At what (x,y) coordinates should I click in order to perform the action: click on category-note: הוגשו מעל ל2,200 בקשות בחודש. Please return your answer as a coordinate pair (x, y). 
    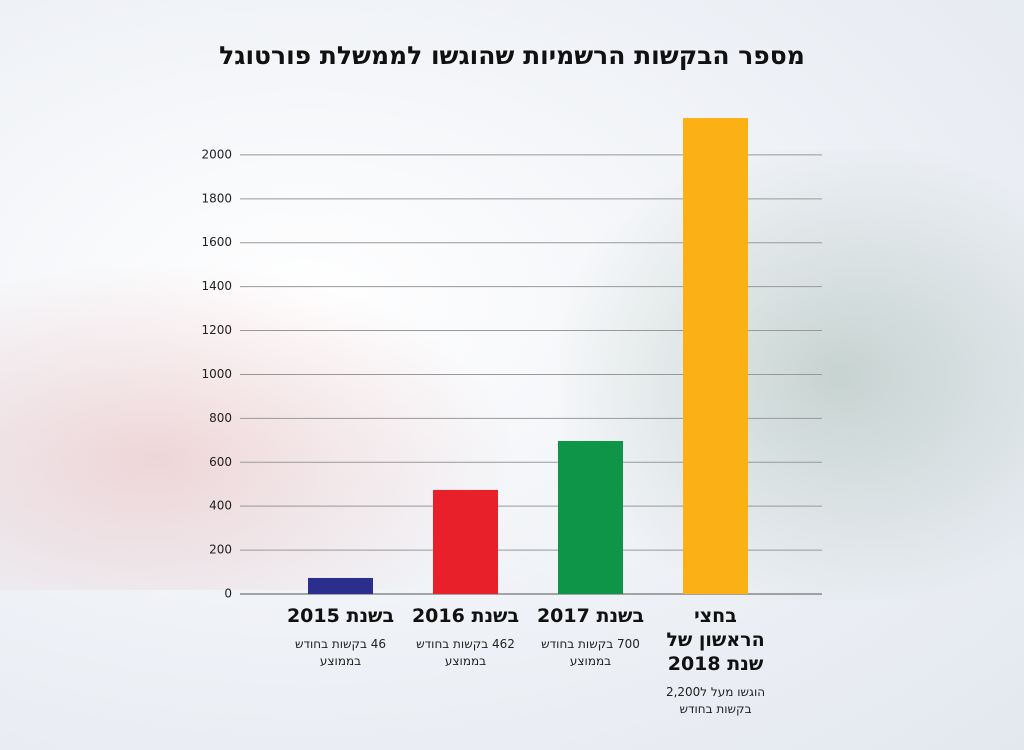
    Looking at the image, I should click on (715, 700).